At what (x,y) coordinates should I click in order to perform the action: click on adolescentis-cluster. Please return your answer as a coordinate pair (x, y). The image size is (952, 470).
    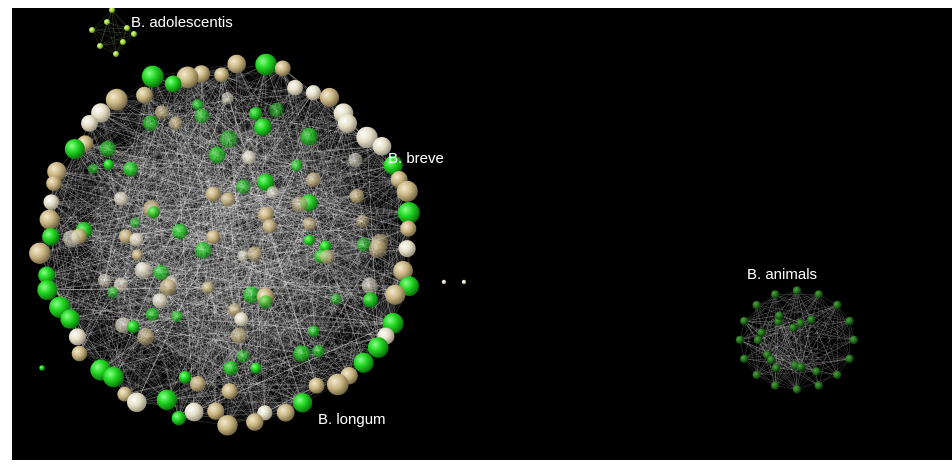
    Looking at the image, I should click on (113, 32).